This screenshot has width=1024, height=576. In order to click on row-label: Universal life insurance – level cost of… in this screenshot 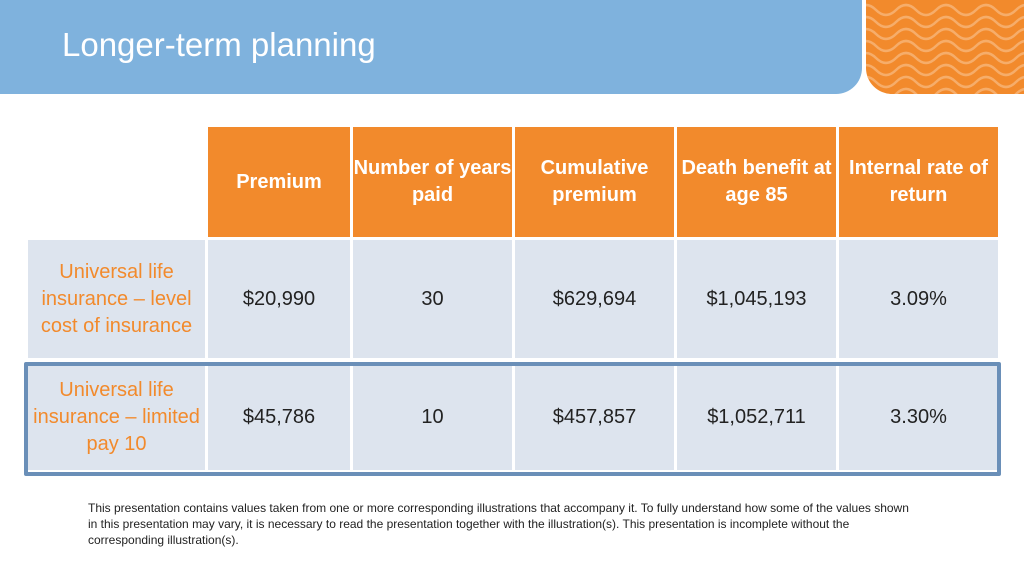, I will do `click(116, 302)`.